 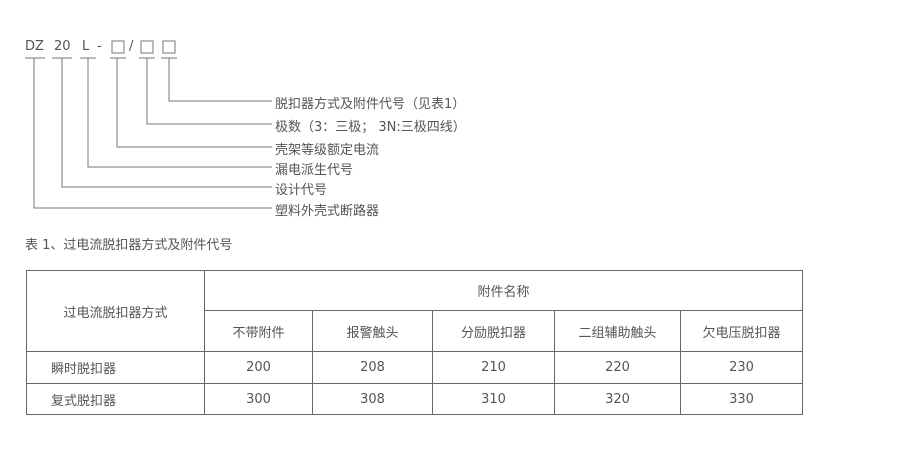 What do you see at coordinates (327, 150) in the screenshot?
I see `legend-frame-current: 壳架等级额定电流` at bounding box center [327, 150].